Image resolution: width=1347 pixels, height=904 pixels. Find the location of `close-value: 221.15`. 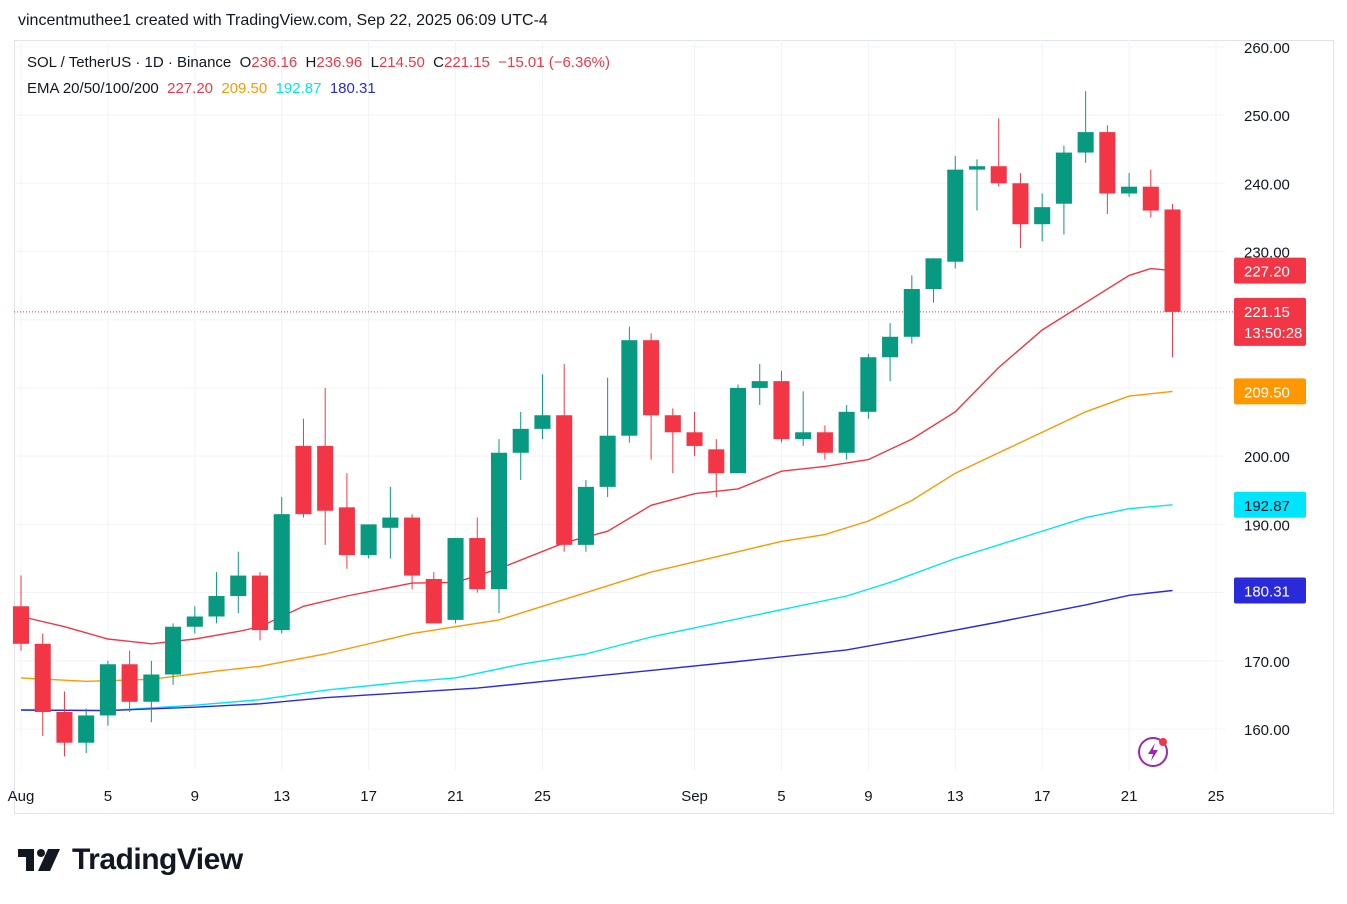

close-value: 221.15 is located at coordinates (467, 62).